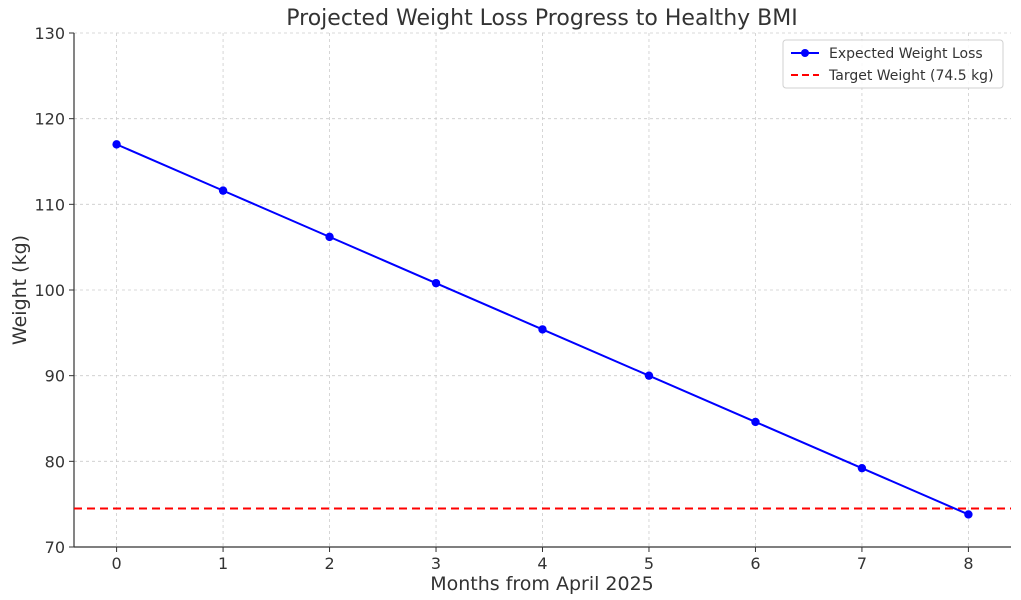 The width and height of the screenshot is (1021, 600). I want to click on x-tick-label: 6, so click(755, 563).